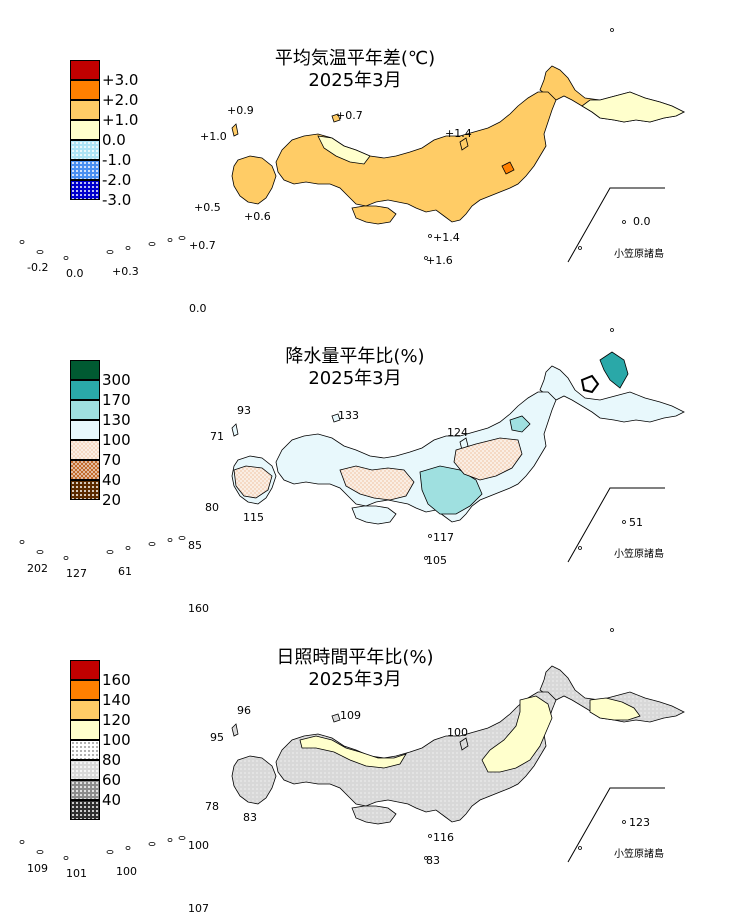 The image size is (750, 920). I want to click on legend-label: -1.0, so click(117, 160).